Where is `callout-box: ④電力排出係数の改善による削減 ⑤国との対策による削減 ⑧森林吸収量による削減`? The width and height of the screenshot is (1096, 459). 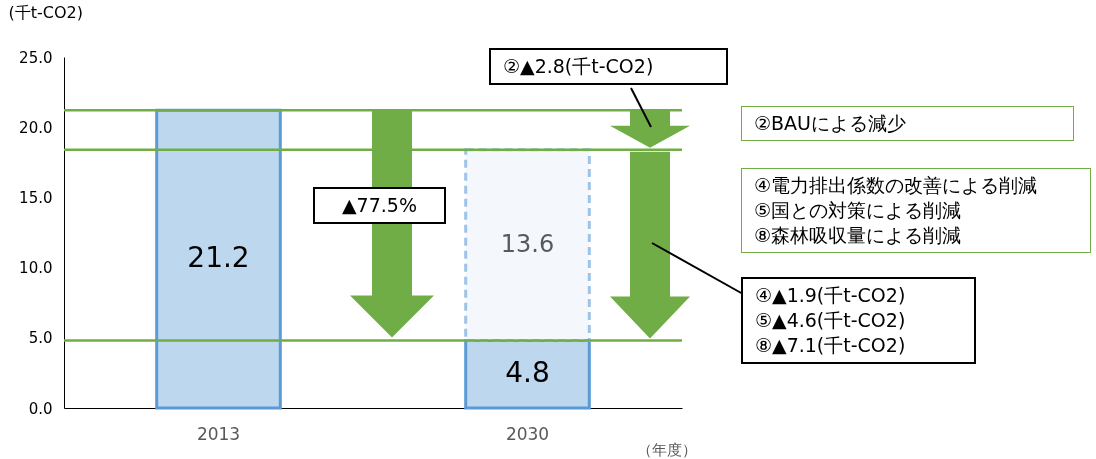
callout-box: ④電力排出係数の改善による削減 ⑤国との対策による削減 ⑧森林吸収量による削減 is located at coordinates (916, 210).